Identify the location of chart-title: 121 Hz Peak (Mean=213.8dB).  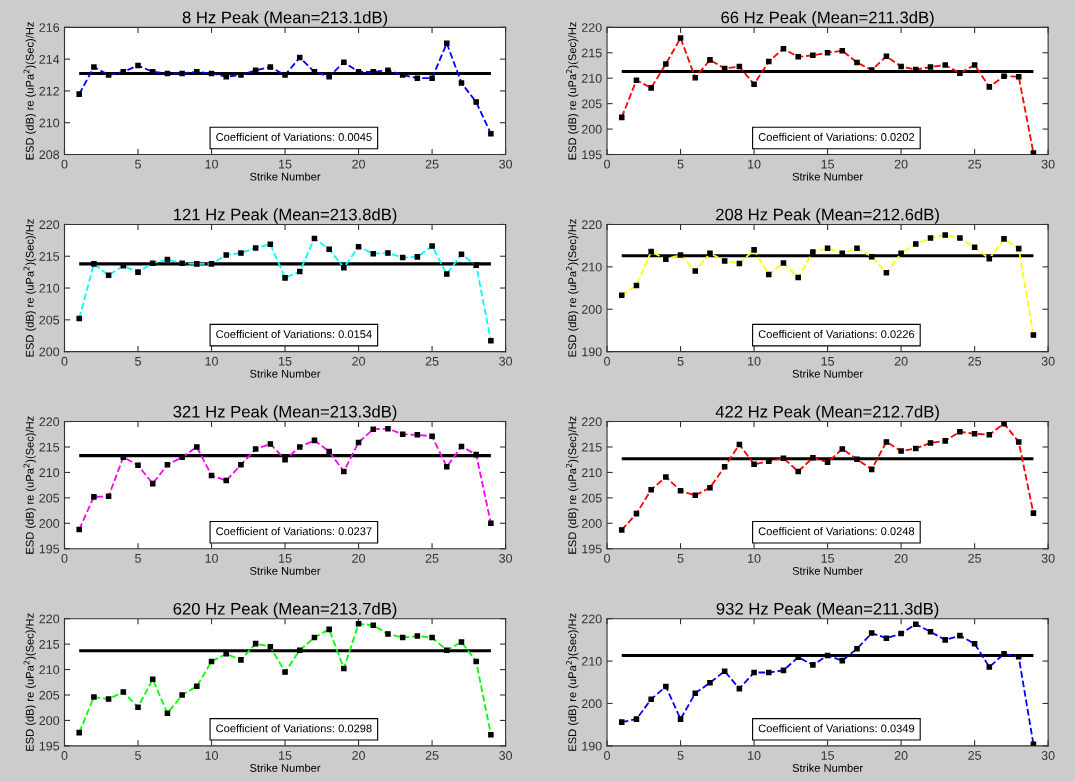
(285, 216).